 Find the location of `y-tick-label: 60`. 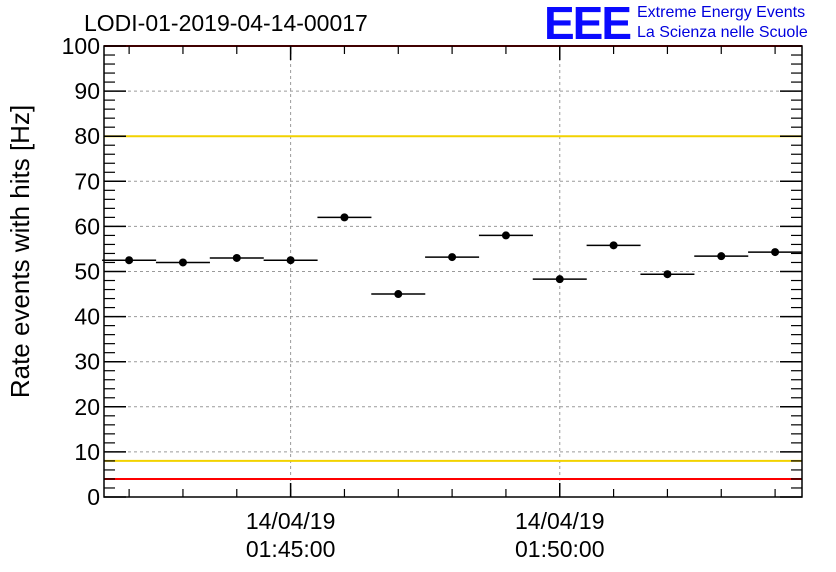

y-tick-label: 60 is located at coordinates (87, 226).